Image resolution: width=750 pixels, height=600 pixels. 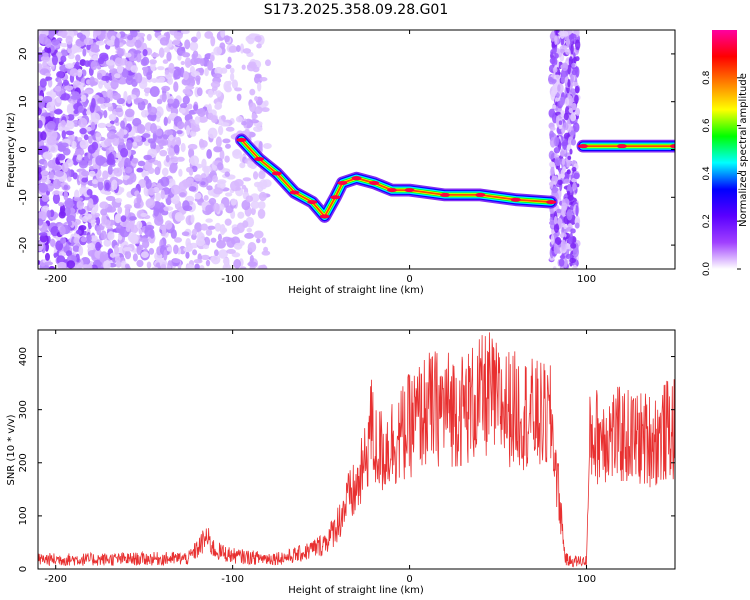 What do you see at coordinates (396, 178) in the screenshot?
I see `signal-ridge` at bounding box center [396, 178].